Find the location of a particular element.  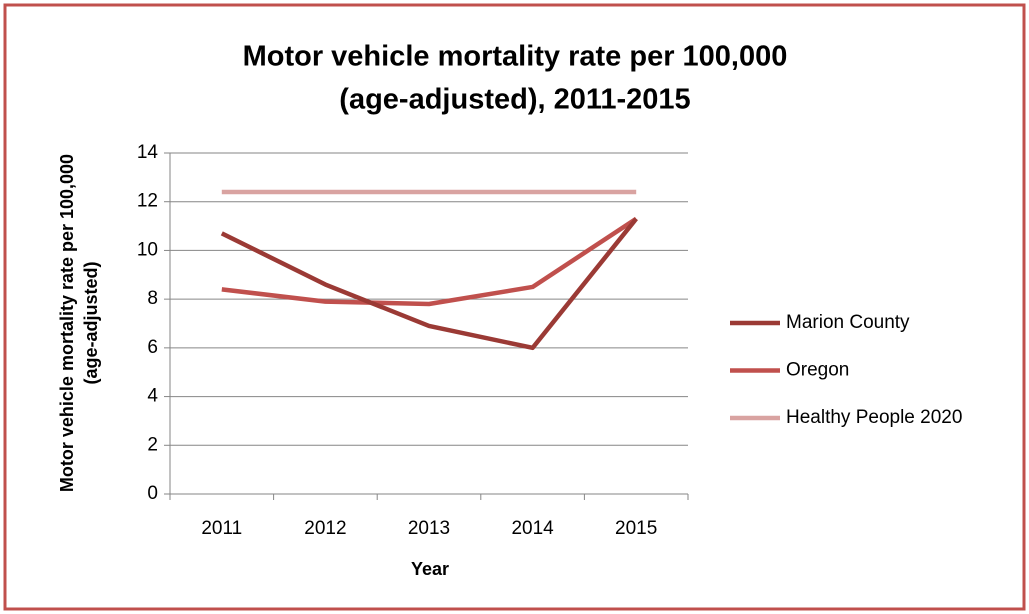

x-tick-label: 2012 is located at coordinates (325, 528).